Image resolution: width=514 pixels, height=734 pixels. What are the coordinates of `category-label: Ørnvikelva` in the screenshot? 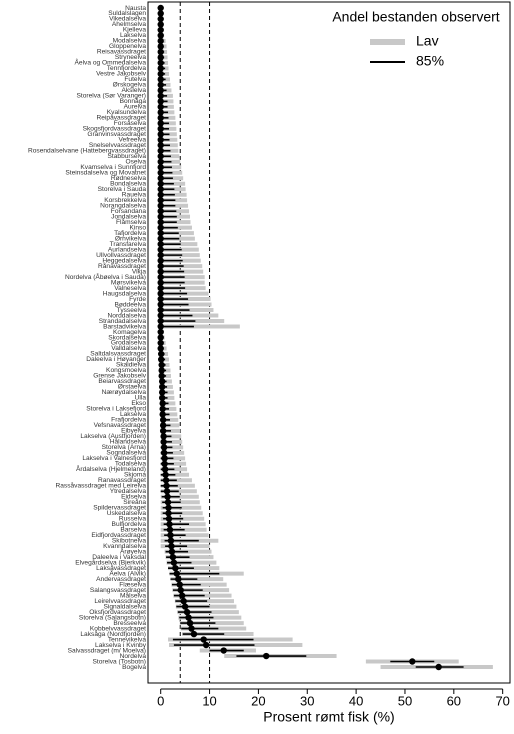 It's located at (130, 238).